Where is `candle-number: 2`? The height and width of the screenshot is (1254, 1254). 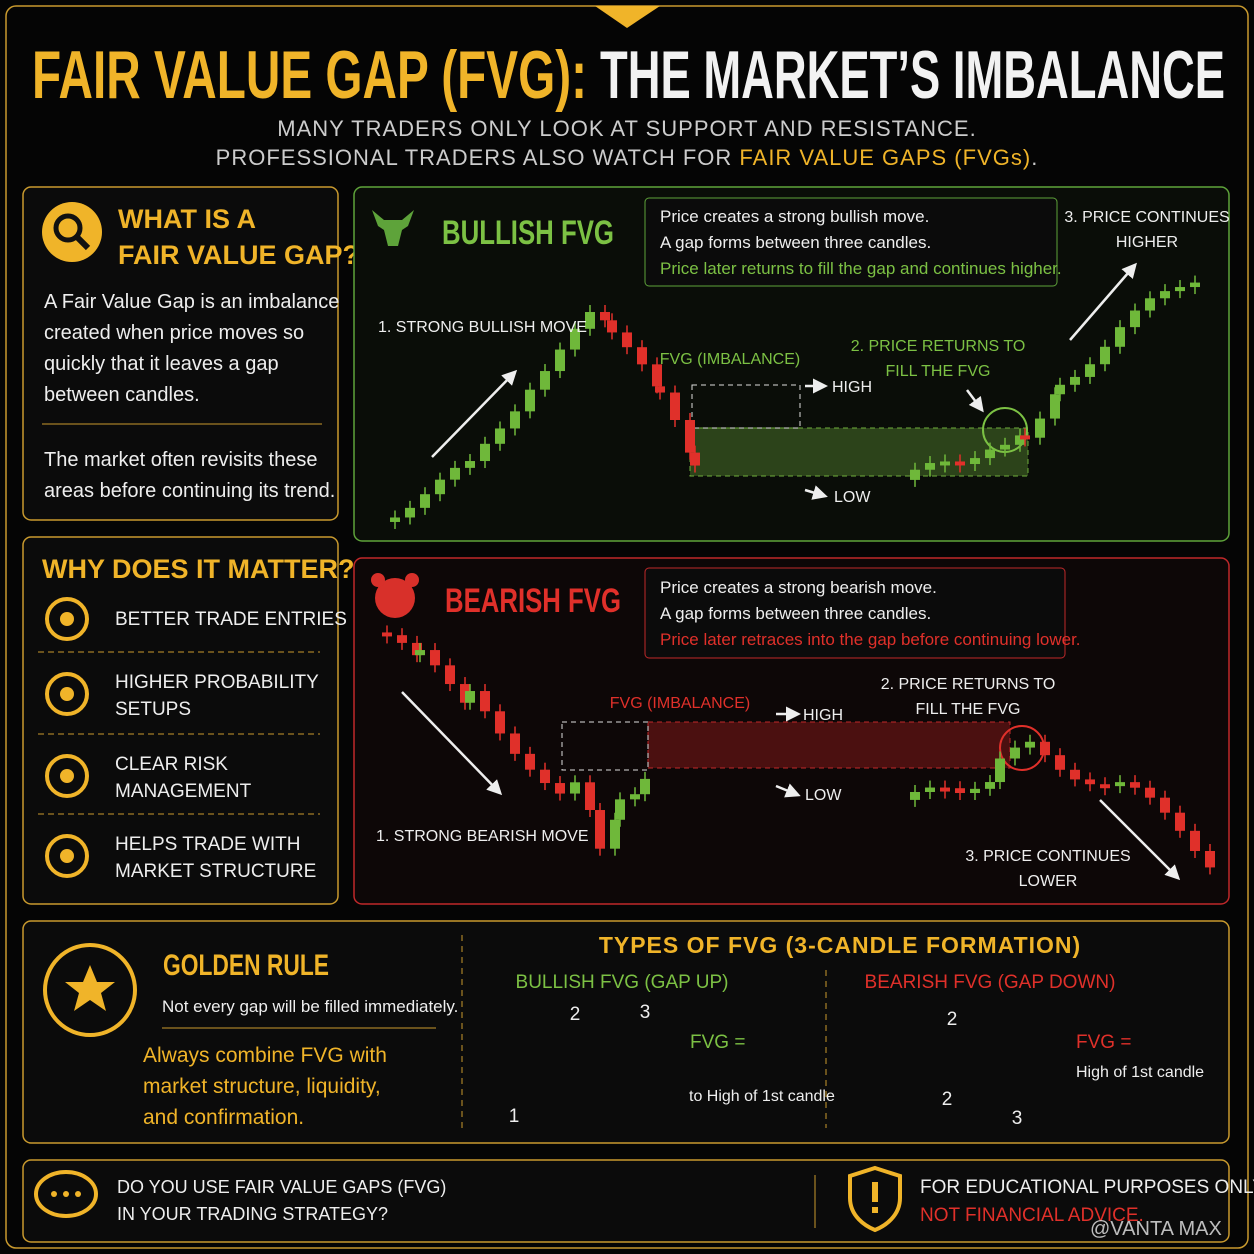 candle-number: 2 is located at coordinates (575, 1014).